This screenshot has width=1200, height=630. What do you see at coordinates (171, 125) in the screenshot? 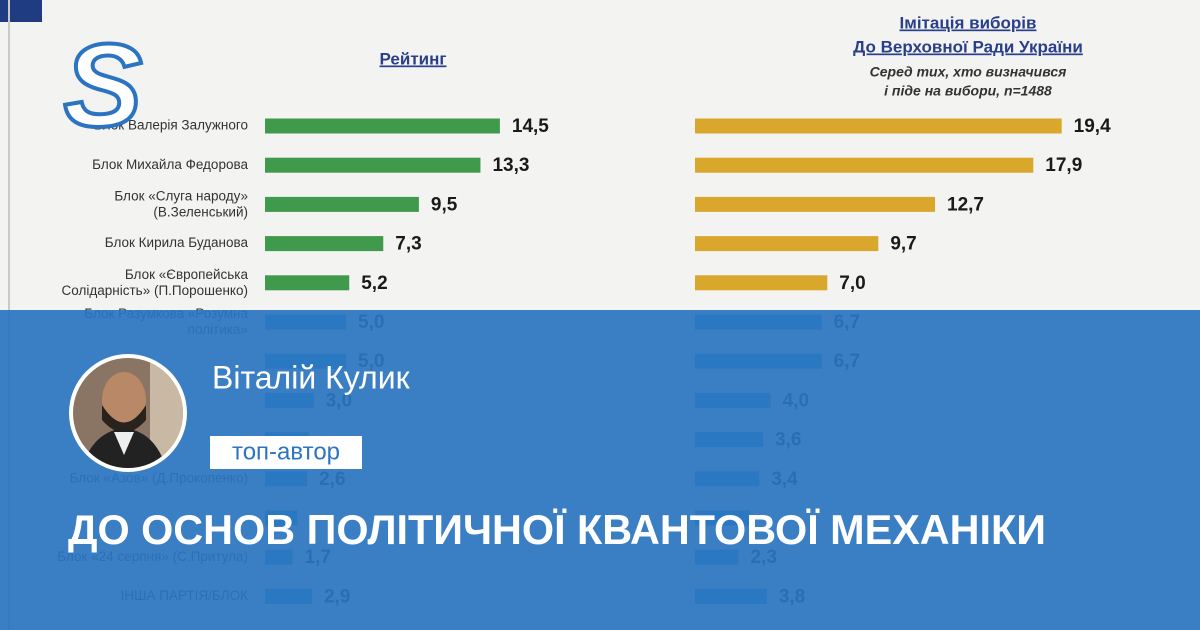
I see `category-label: Блок Валерія Залужного` at bounding box center [171, 125].